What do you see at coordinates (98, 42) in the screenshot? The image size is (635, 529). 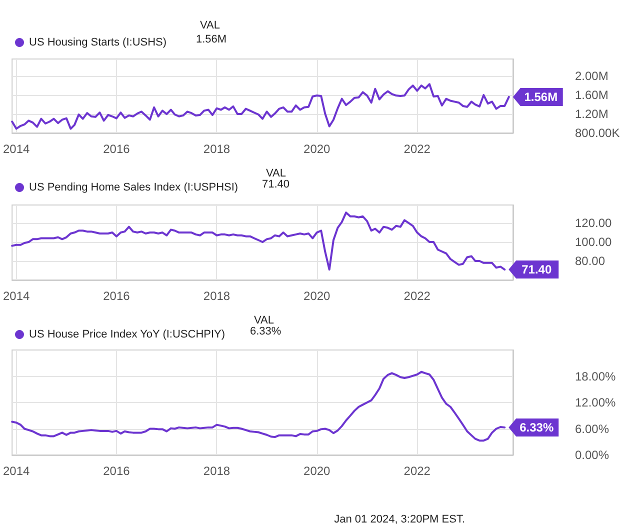 I see `legend-label: US Housing Starts (I:USHS)` at bounding box center [98, 42].